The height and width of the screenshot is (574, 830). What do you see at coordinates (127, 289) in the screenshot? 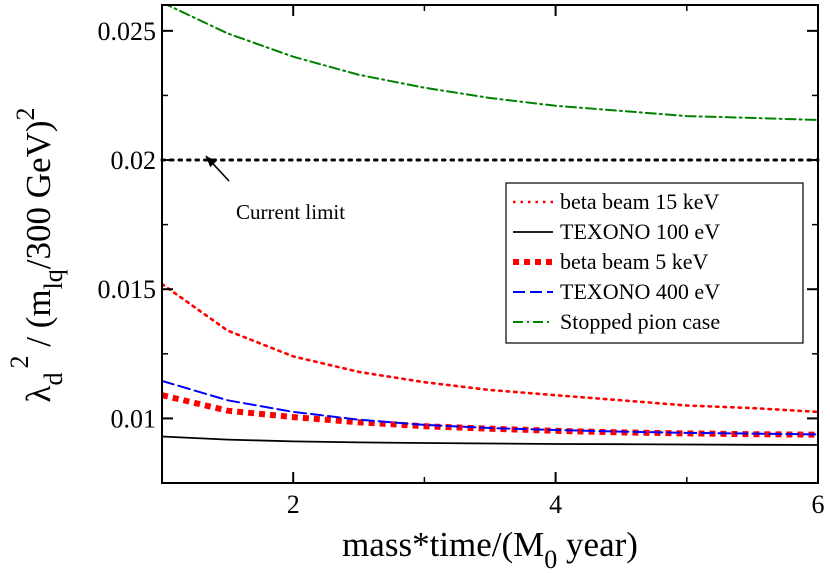
I see `y-tick-label: 0.015` at bounding box center [127, 289].